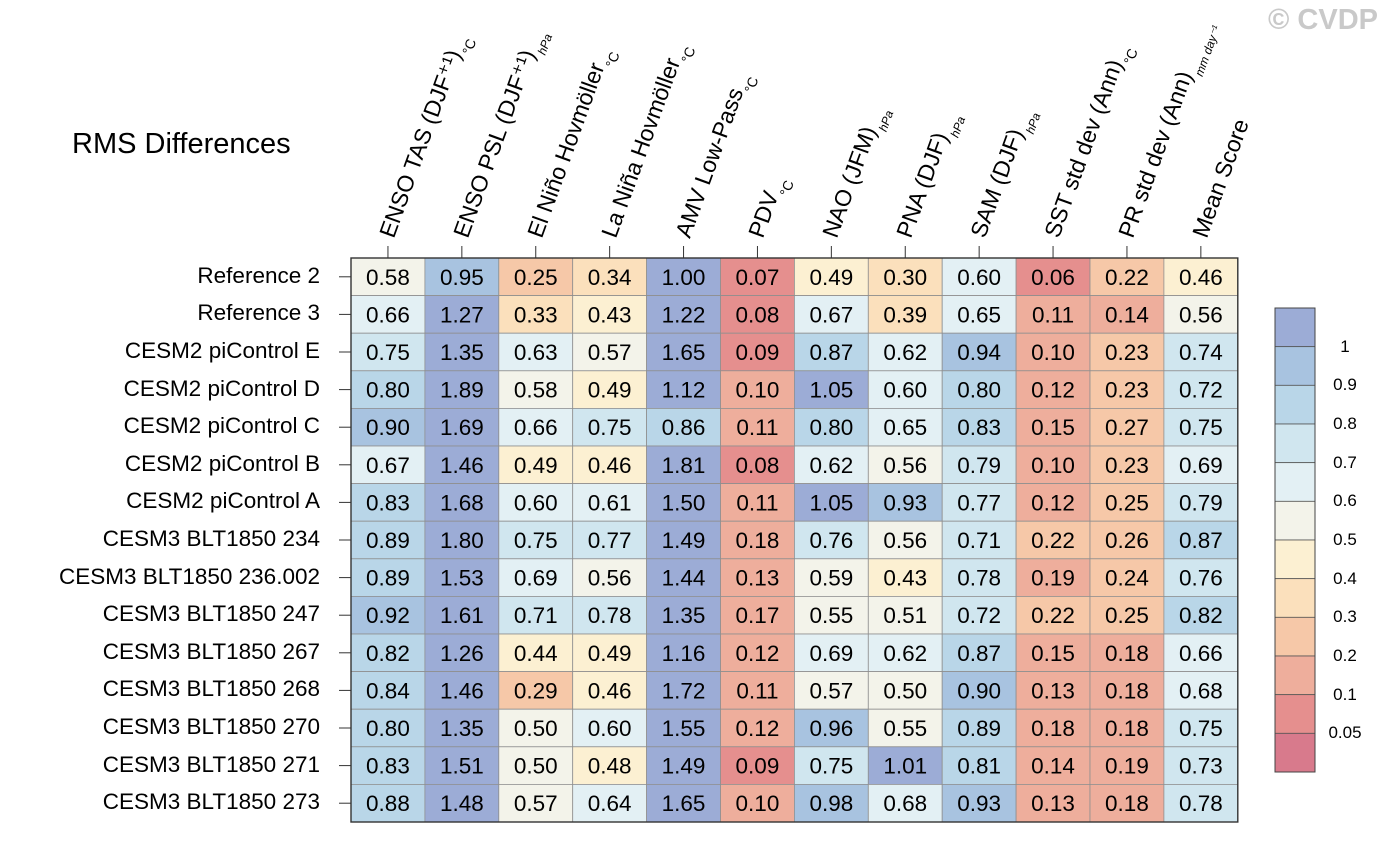  What do you see at coordinates (211, 726) in the screenshot?
I see `row-label: CESM3 BLT1850 270` at bounding box center [211, 726].